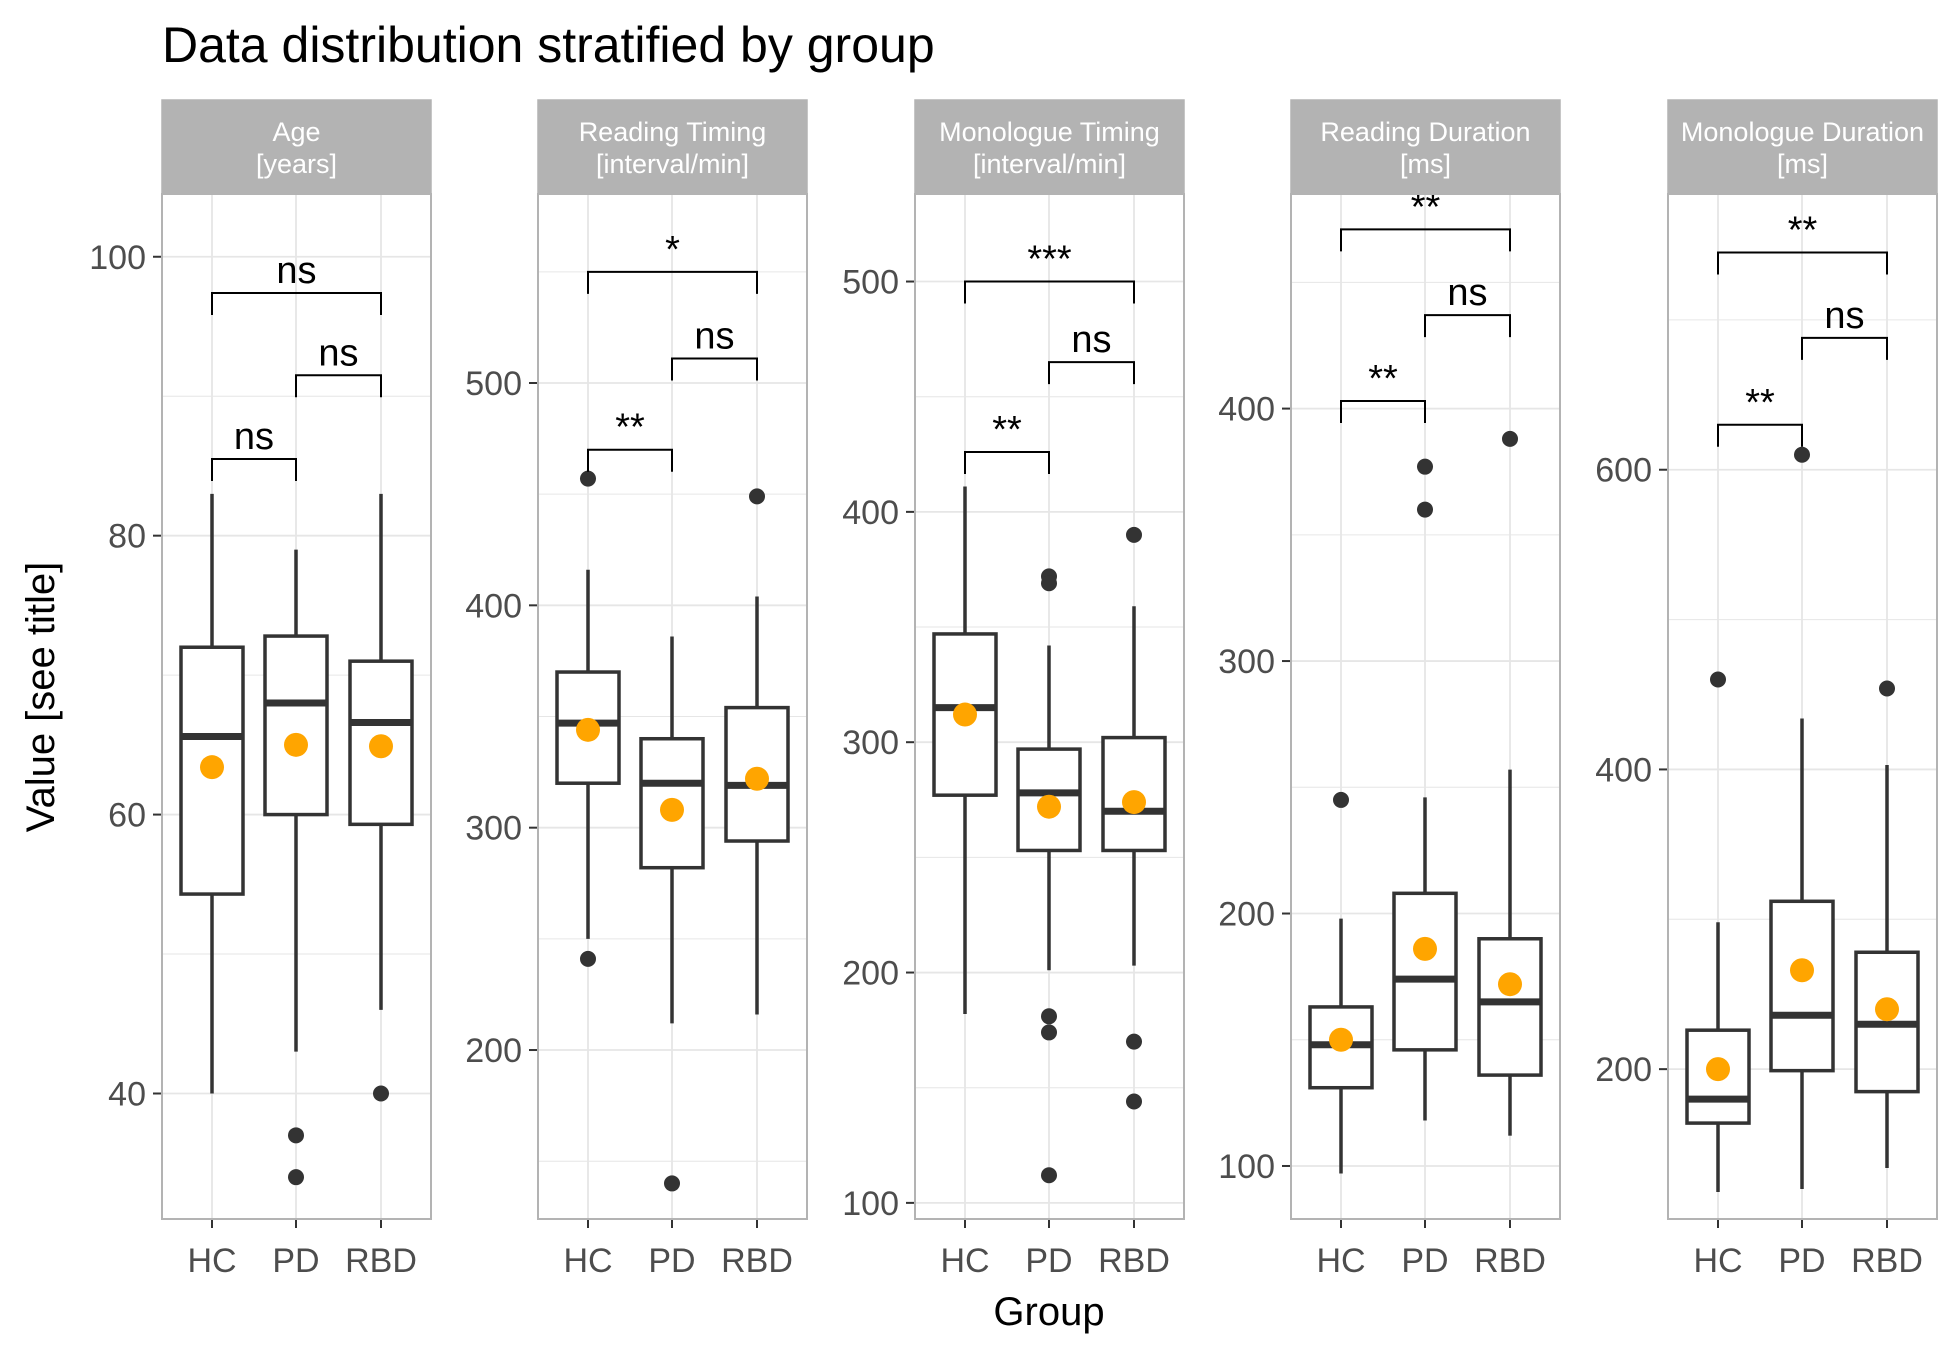  What do you see at coordinates (673, 132) in the screenshot?
I see `strip-title-line: Reading Timing` at bounding box center [673, 132].